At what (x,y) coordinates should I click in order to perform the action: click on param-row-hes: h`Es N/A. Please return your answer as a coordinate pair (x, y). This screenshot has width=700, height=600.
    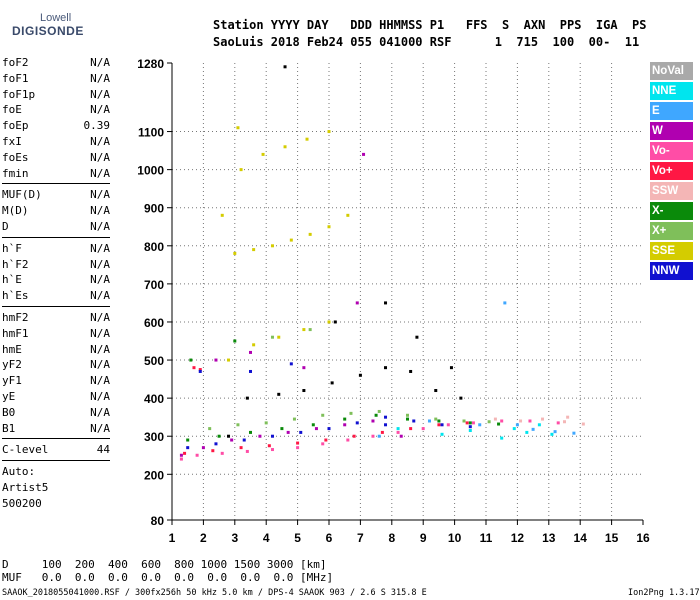
    Looking at the image, I should click on (56, 296).